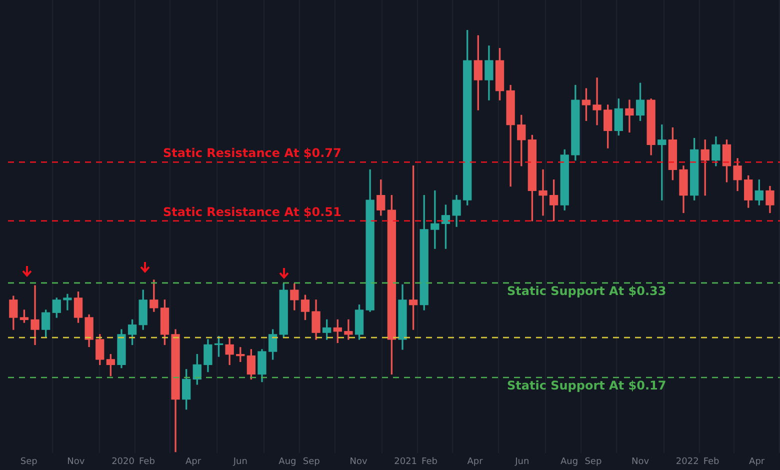 The width and height of the screenshot is (780, 470). I want to click on ref-line-label: Static Support At $0.33, so click(586, 291).